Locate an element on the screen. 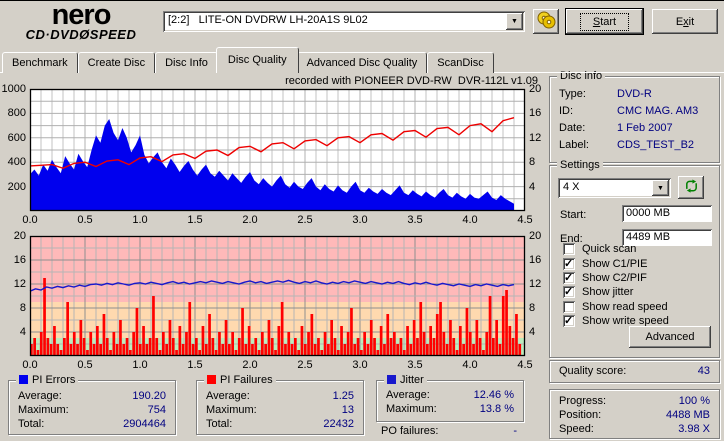 Image resolution: width=724 pixels, height=441 pixels. axis-tick-label: 800 is located at coordinates (16, 113).